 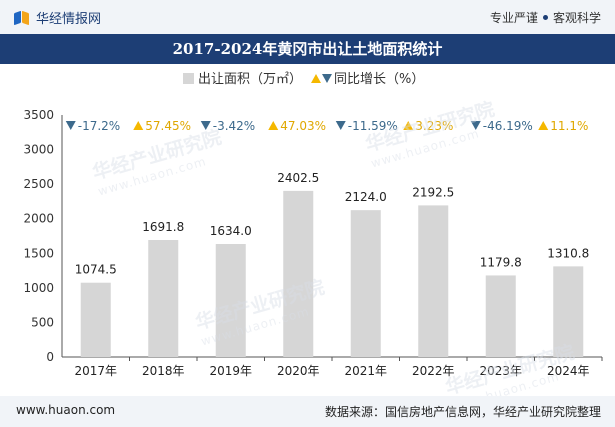 What do you see at coordinates (99, 126) in the screenshot?
I see `growth-label: -17.2%` at bounding box center [99, 126].